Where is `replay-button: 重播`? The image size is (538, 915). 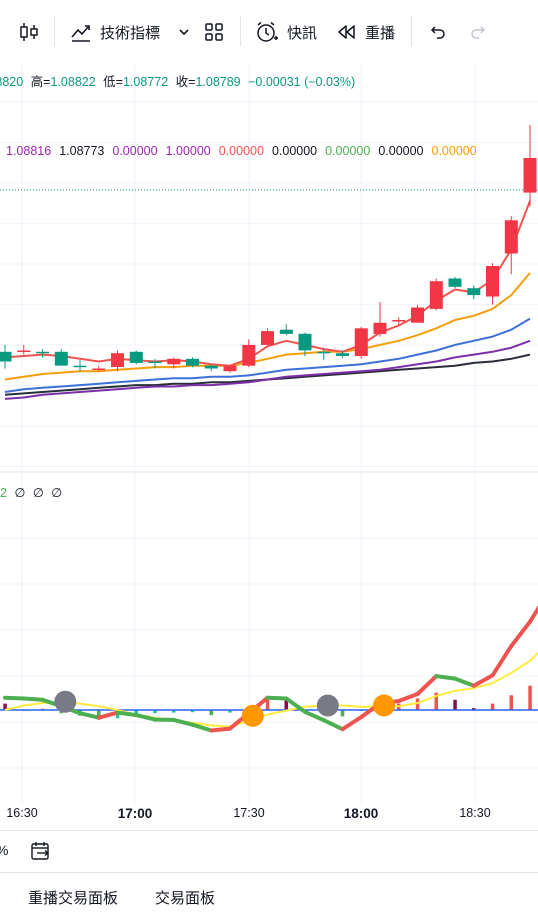
replay-button: 重播 is located at coordinates (366, 32).